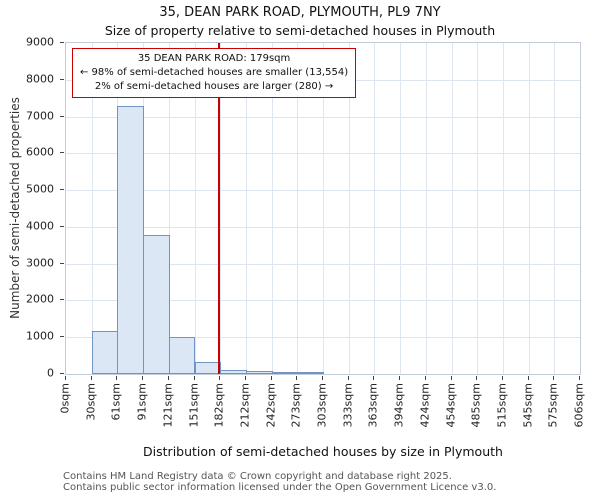  Describe the element at coordinates (32, 208) in the screenshot. I see `y-axis-labels: 0 1000 2000 3000 4000 5000 6000 7000 8000 9000` at that location.